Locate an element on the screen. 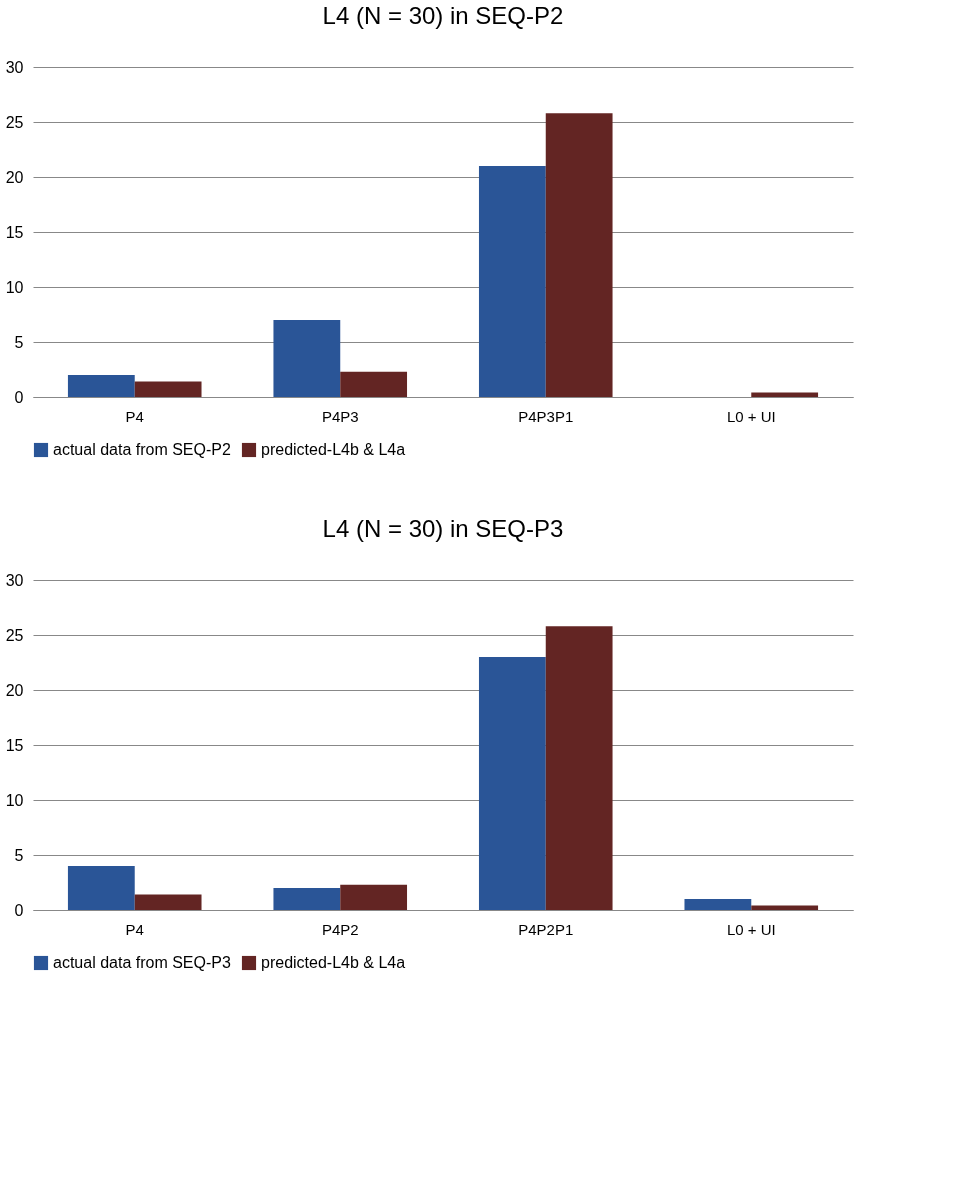 This screenshot has height=1178, width=958. legend-label: actual data from SEQ-P2 is located at coordinates (142, 449).